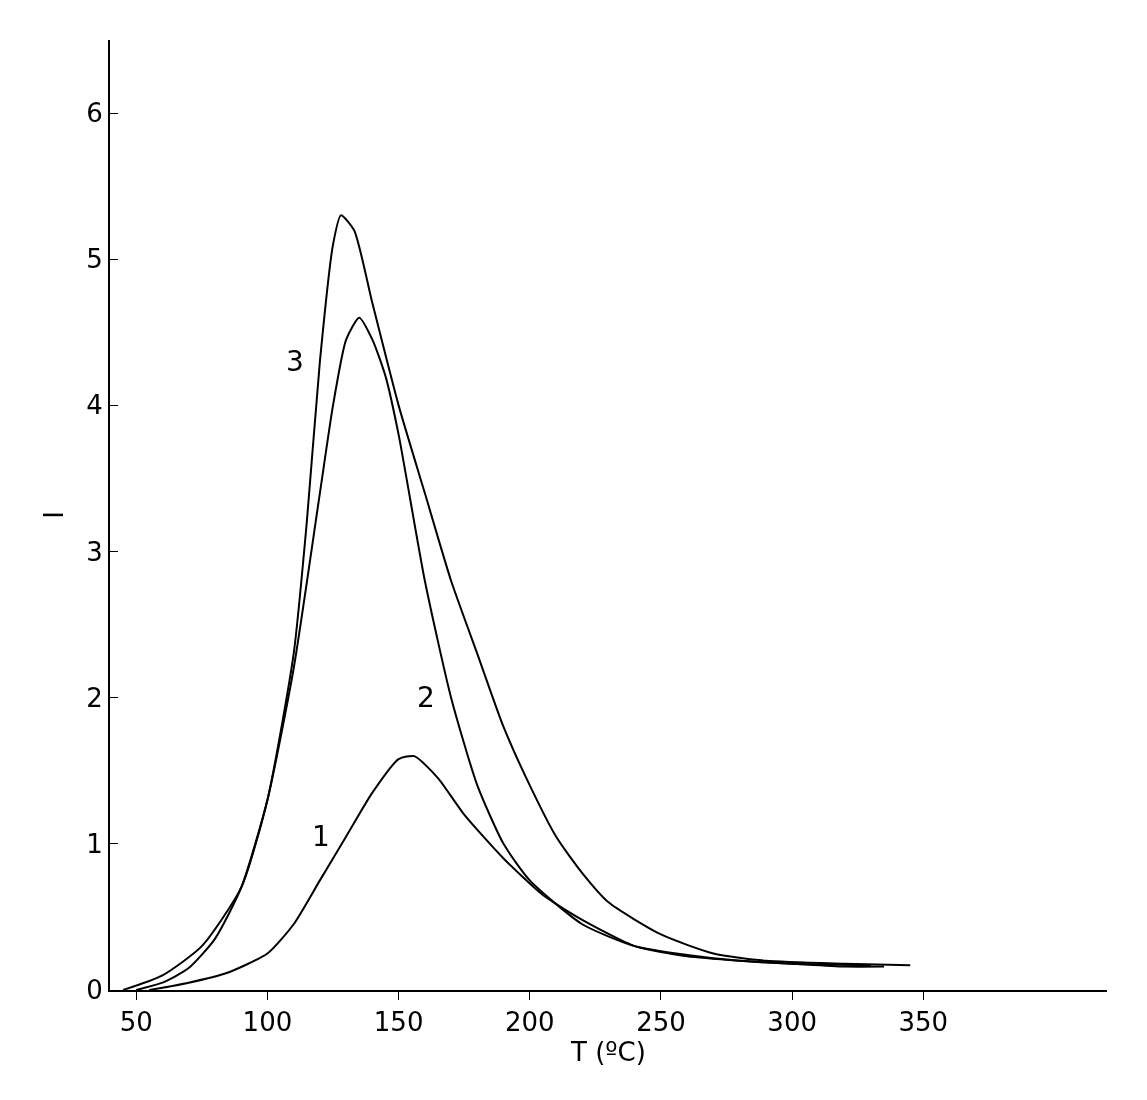  I want to click on y-tick-label: 2, so click(94, 697).